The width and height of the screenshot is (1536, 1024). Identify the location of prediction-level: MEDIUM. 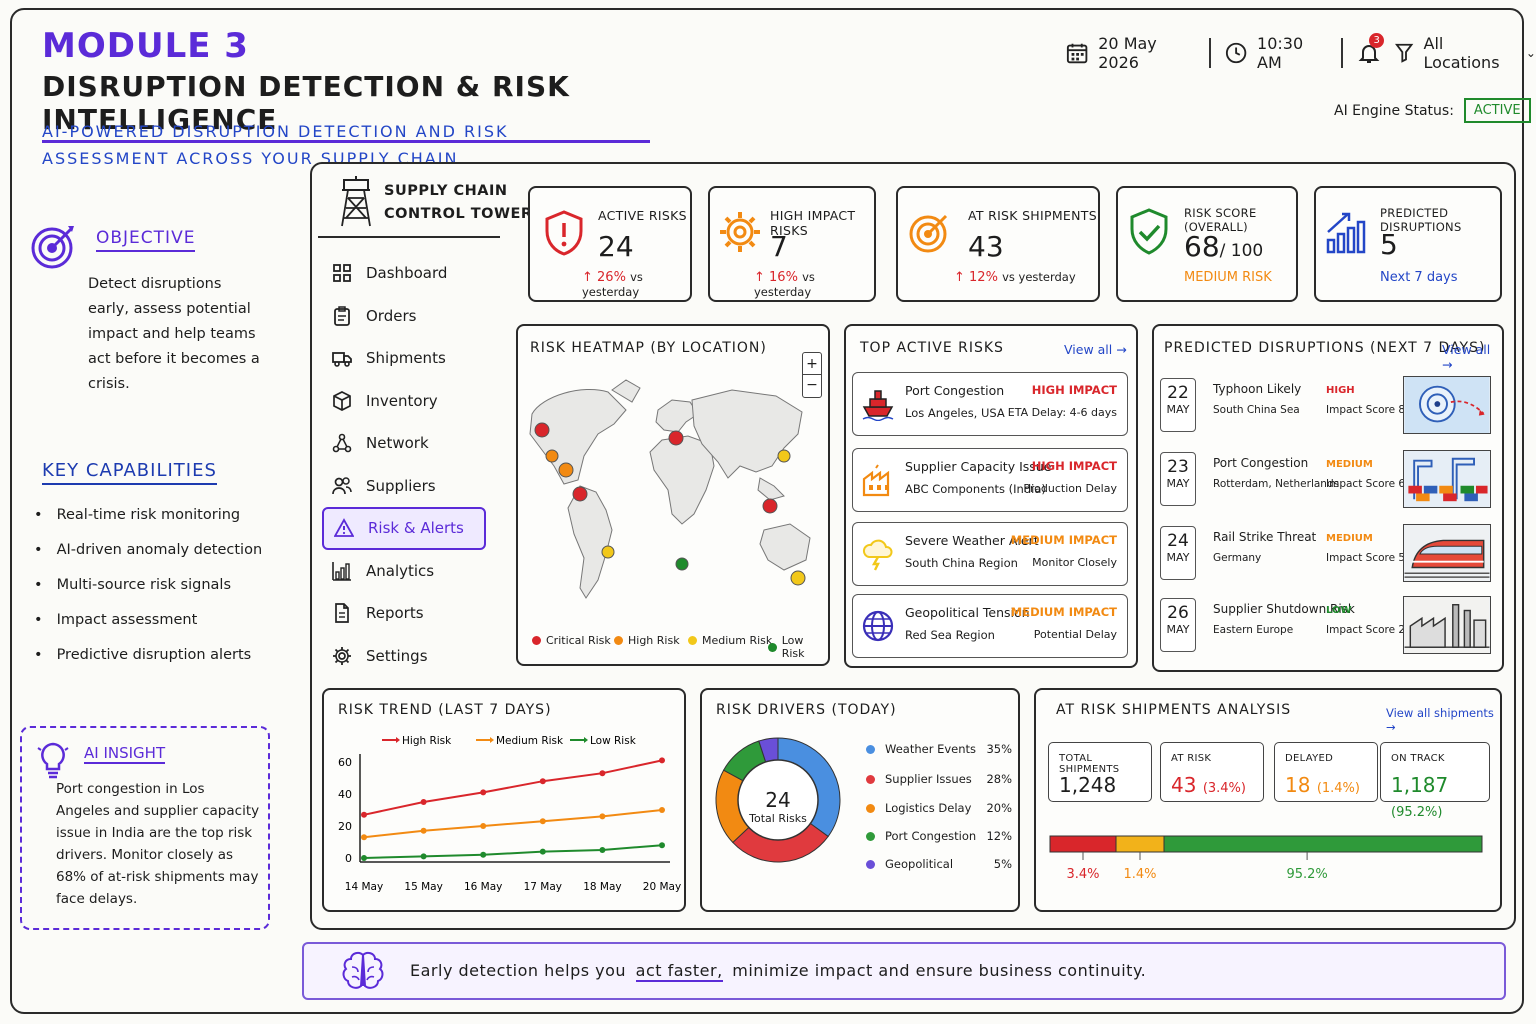
(1349, 464).